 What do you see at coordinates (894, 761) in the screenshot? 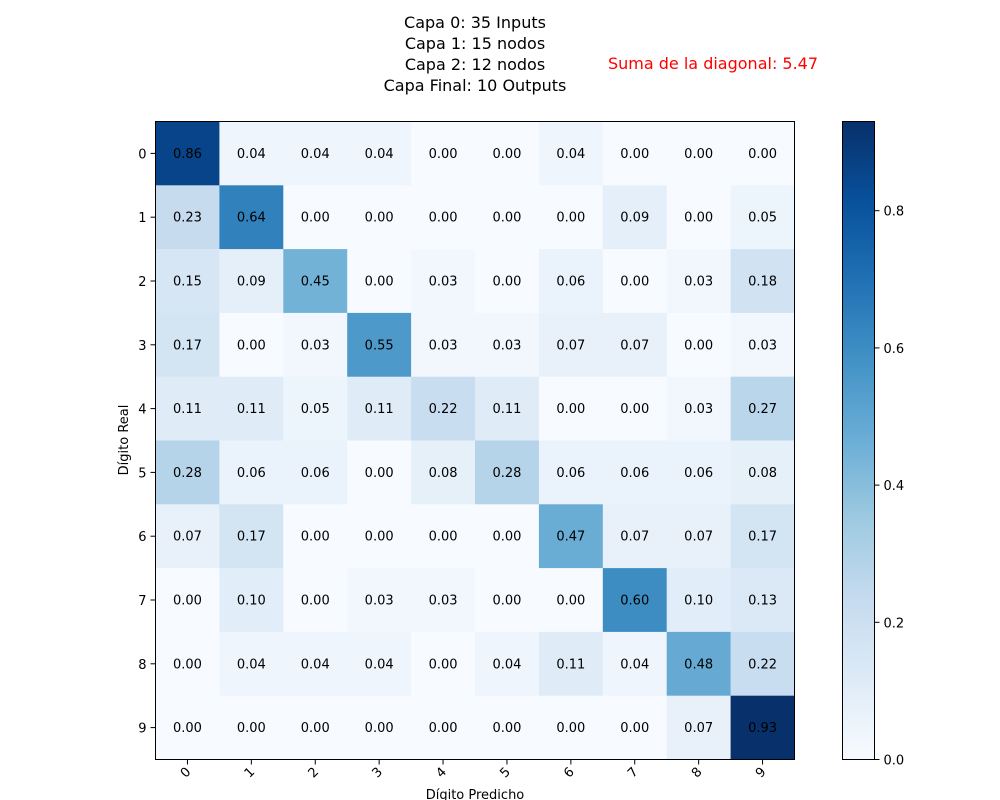
I see `colorbar-tick-label: 0.0` at bounding box center [894, 761].